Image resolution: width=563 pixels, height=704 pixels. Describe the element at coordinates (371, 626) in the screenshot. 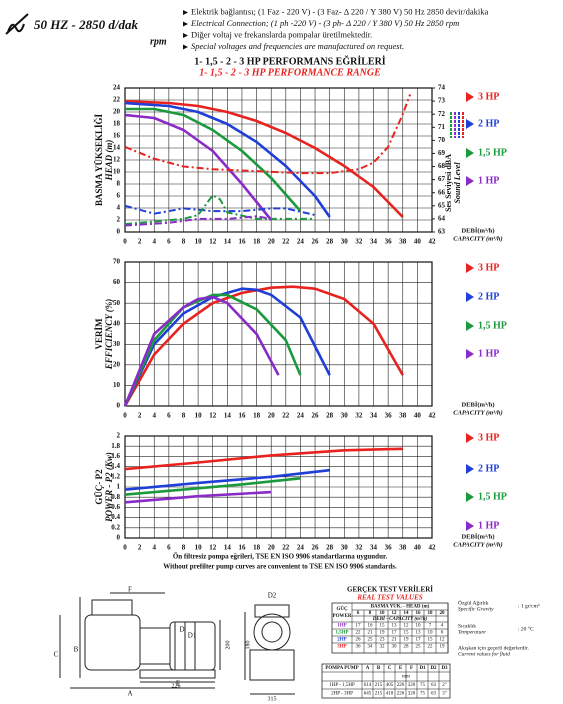

I see `table-cell: 16` at that location.